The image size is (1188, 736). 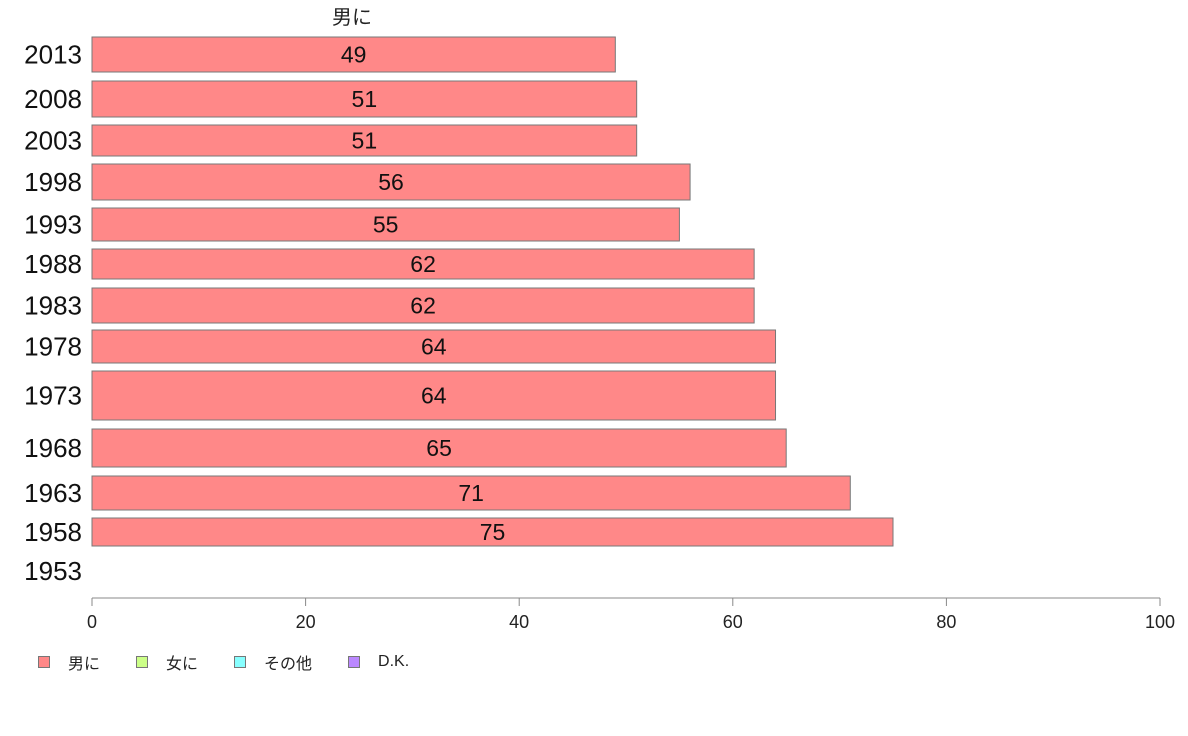 I want to click on category-label: 1958, so click(x=53, y=532).